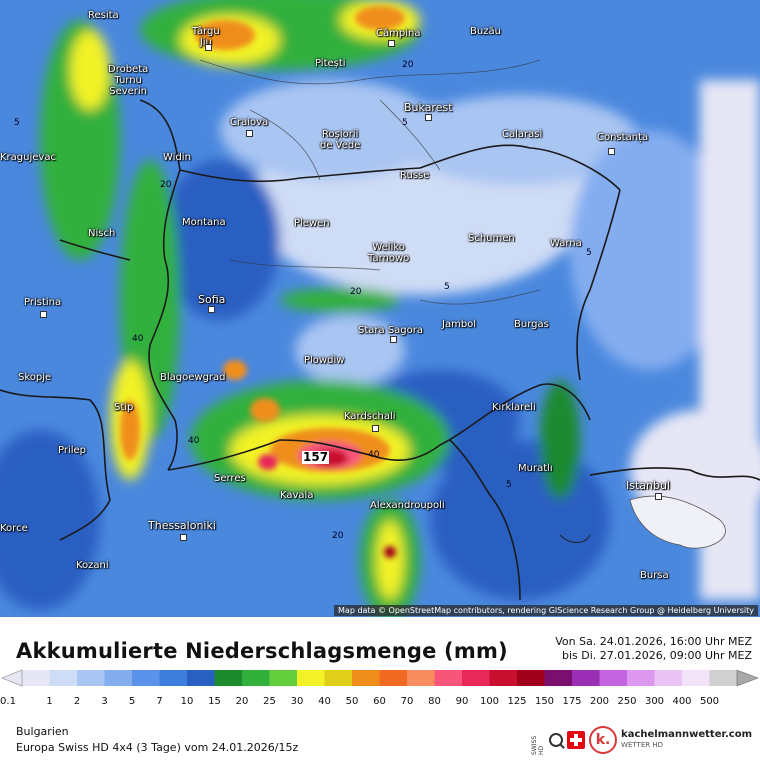 The image size is (760, 760). Describe the element at coordinates (124, 407) in the screenshot. I see `city-label: Stip` at that location.